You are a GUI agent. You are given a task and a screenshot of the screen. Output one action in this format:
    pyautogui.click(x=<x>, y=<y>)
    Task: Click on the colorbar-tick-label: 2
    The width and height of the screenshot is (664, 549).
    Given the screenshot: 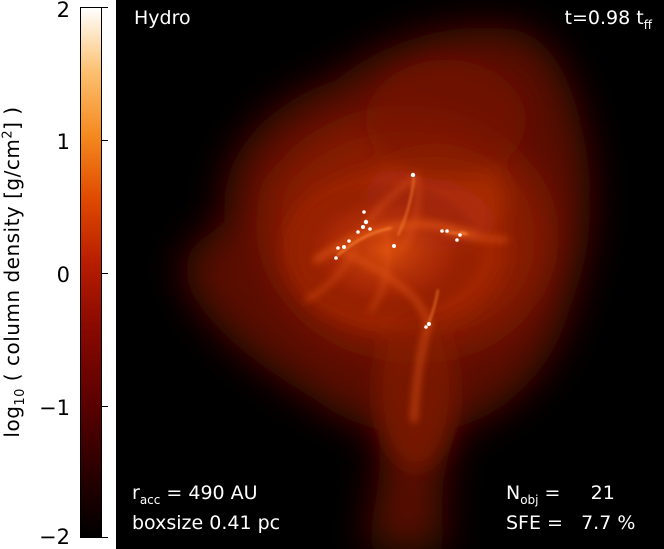 What is the action you would take?
    pyautogui.click(x=63, y=11)
    